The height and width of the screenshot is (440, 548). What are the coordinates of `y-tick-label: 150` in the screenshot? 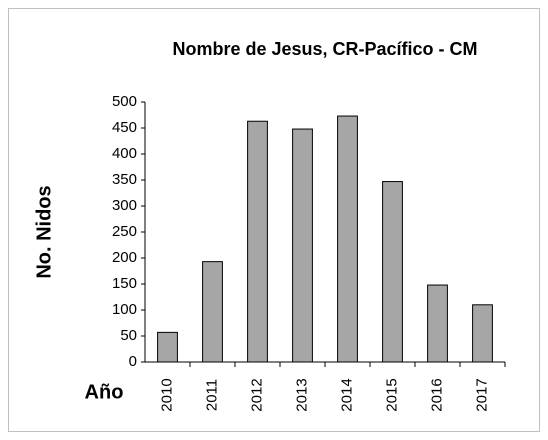 It's located at (124, 283).